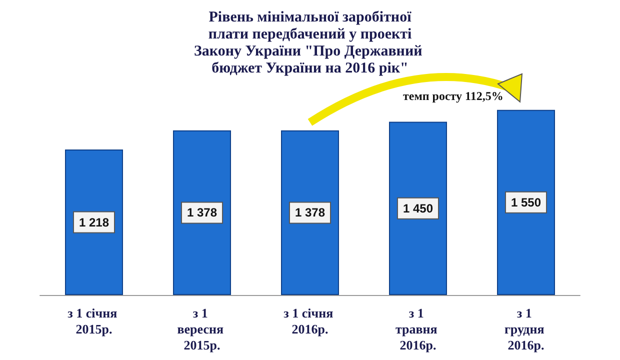 This screenshot has width=620, height=360. Describe the element at coordinates (310, 43) in the screenshot. I see `chart-title: Рівень мінімальної заробітної плати передбачений у проекті Закону України "Про Державний бюджет України на 2016 рік"` at that location.